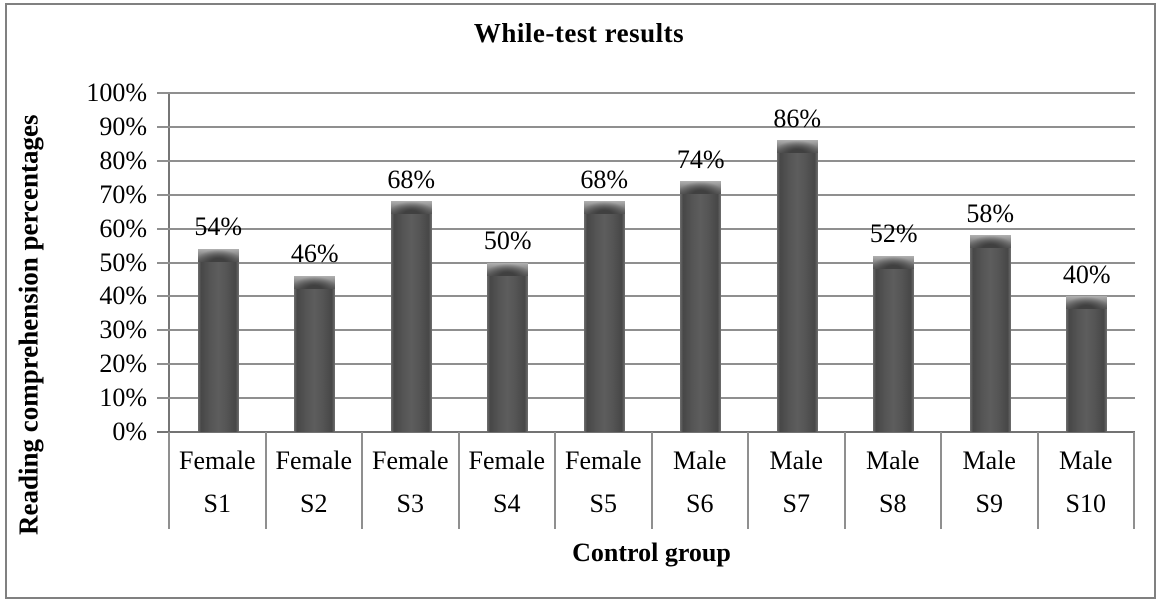  Describe the element at coordinates (507, 503) in the screenshot. I see `category-id-label: S4` at that location.